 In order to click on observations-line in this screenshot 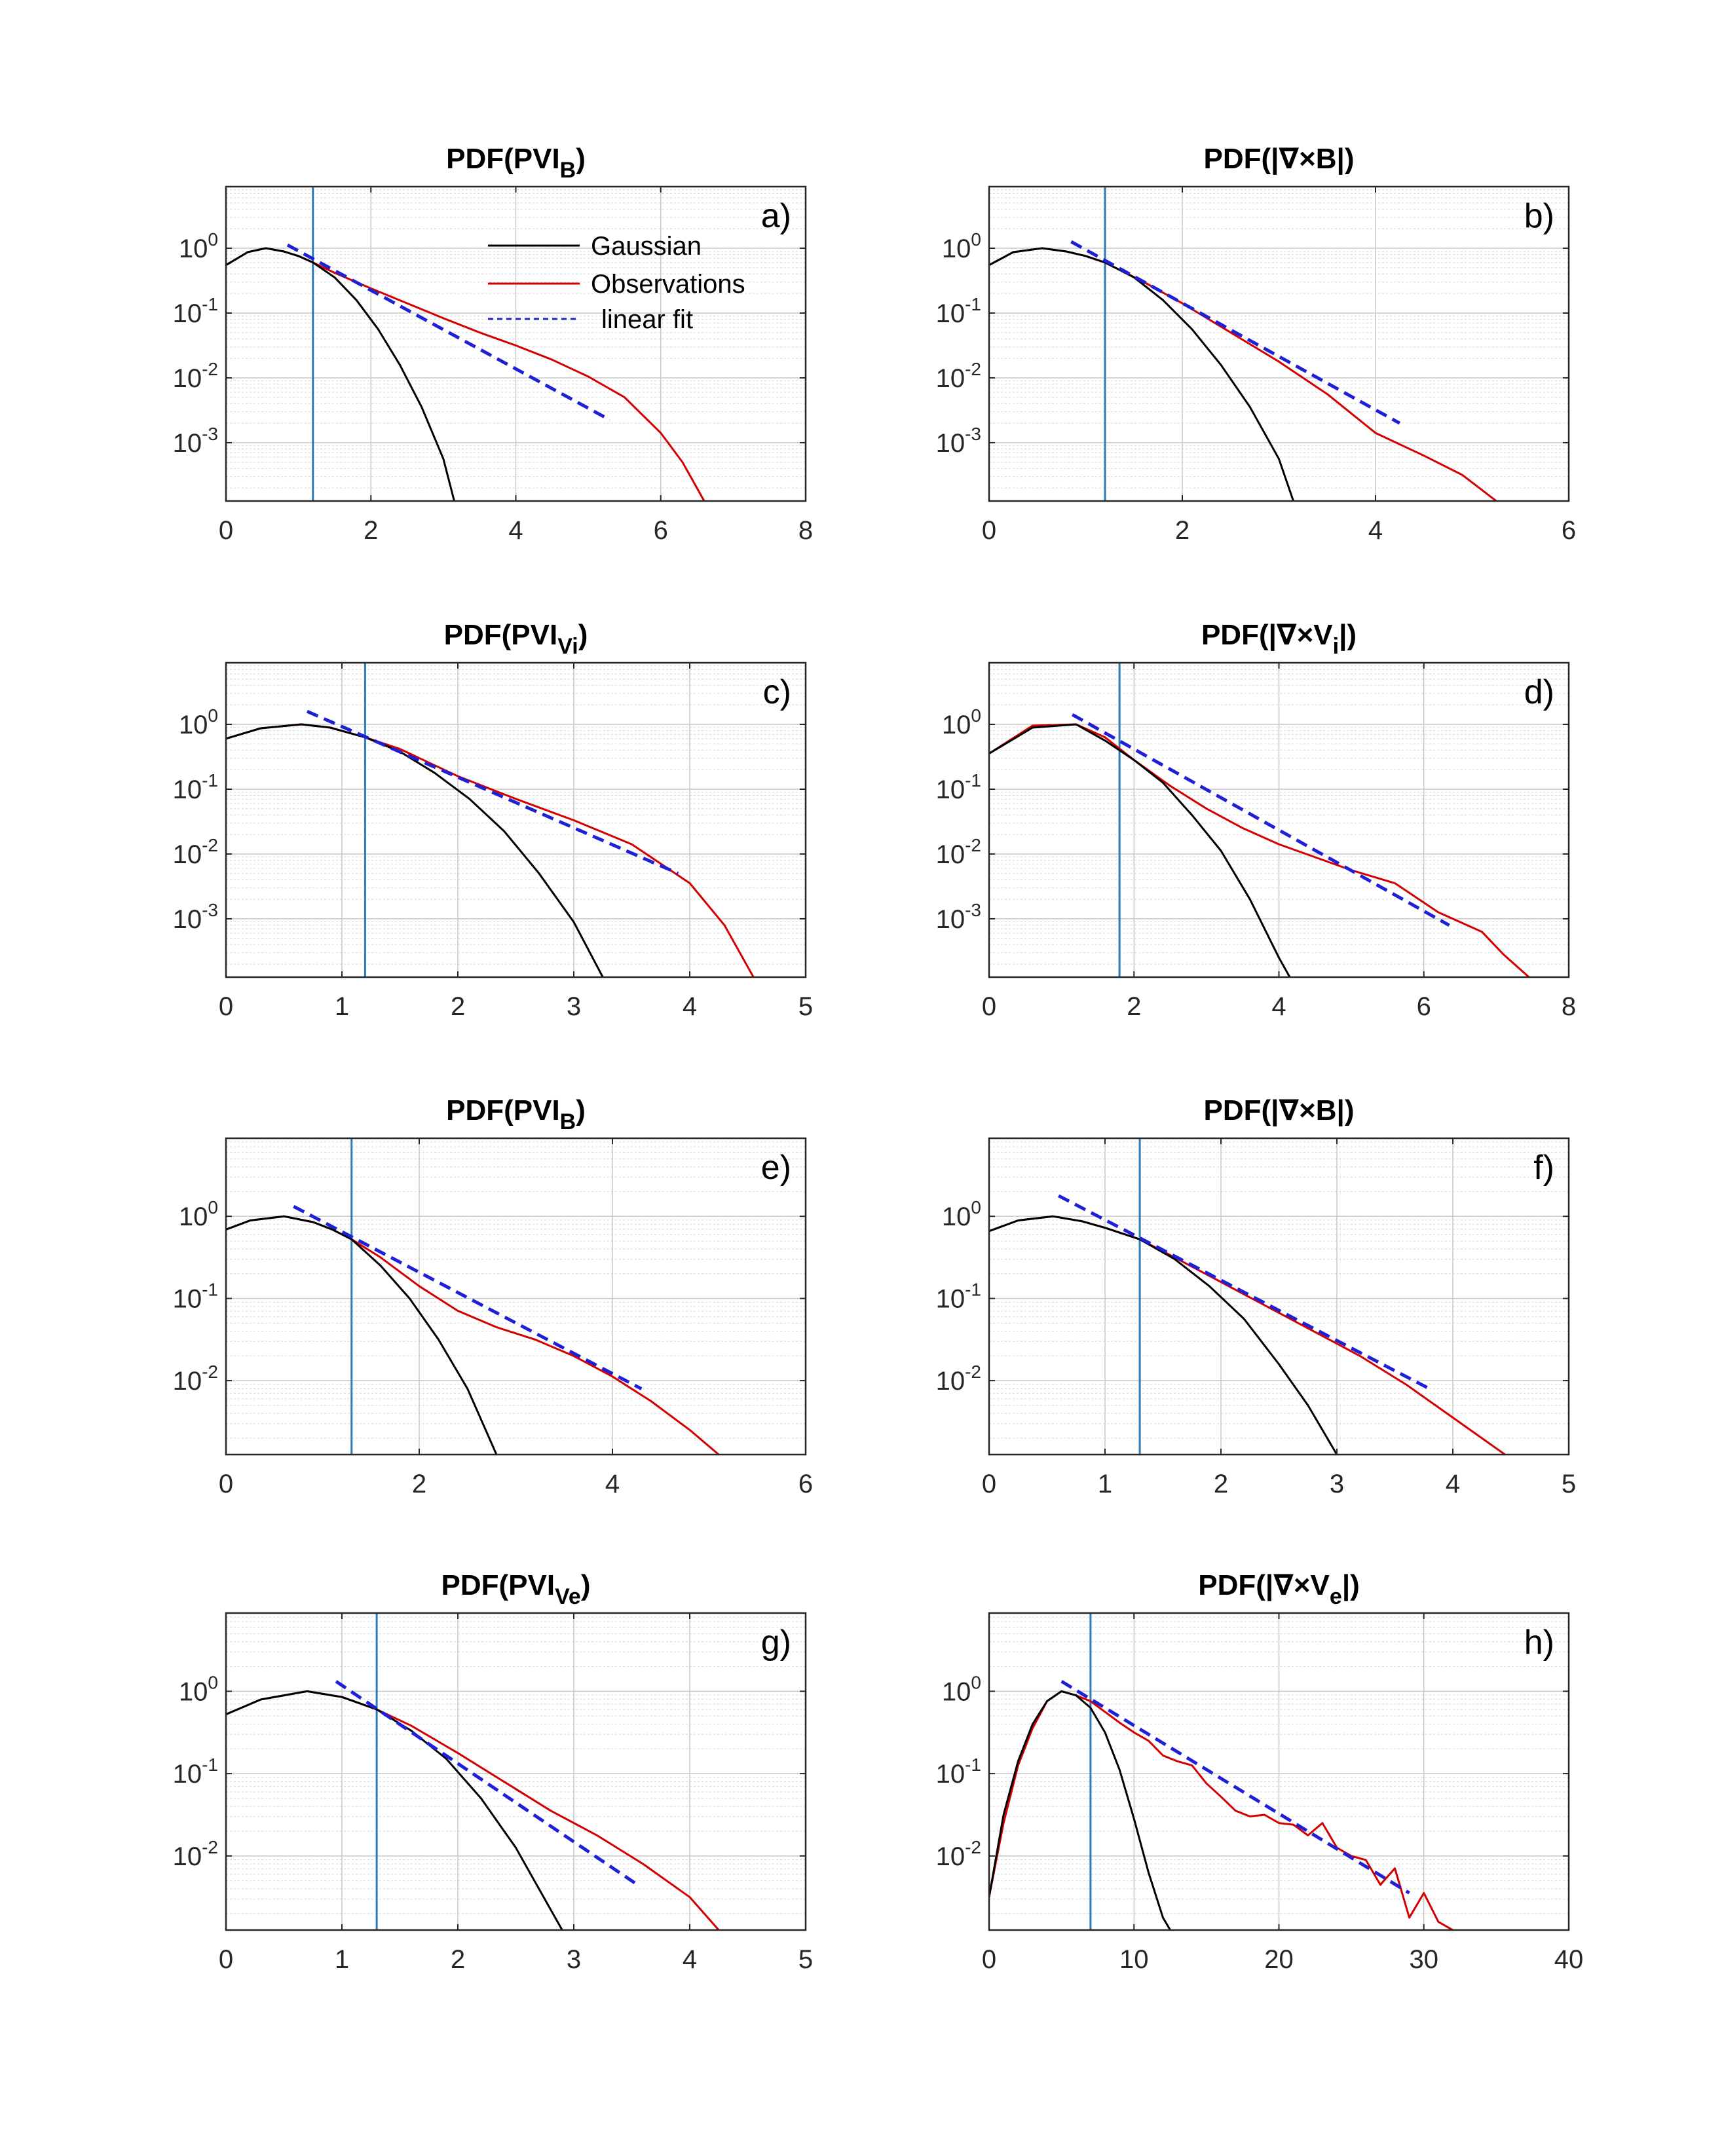, I will do `click(1259, 850)`.